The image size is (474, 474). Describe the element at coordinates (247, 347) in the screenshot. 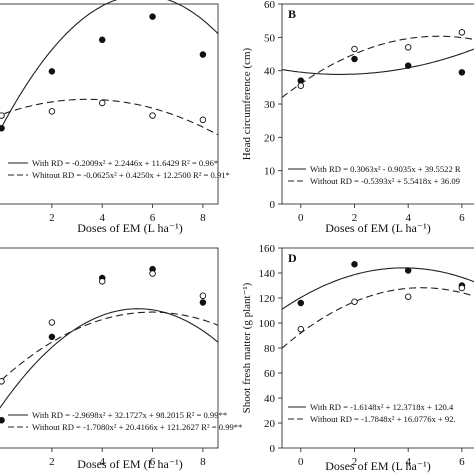

I see `y-axis-label: Shoot fresh matter (g plant⁻¹)` at that location.